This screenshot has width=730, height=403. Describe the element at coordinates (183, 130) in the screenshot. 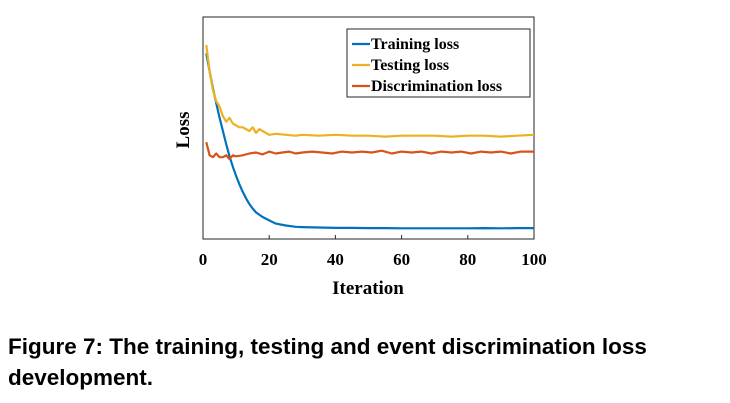

I see `y-axis-label: Loss` at that location.